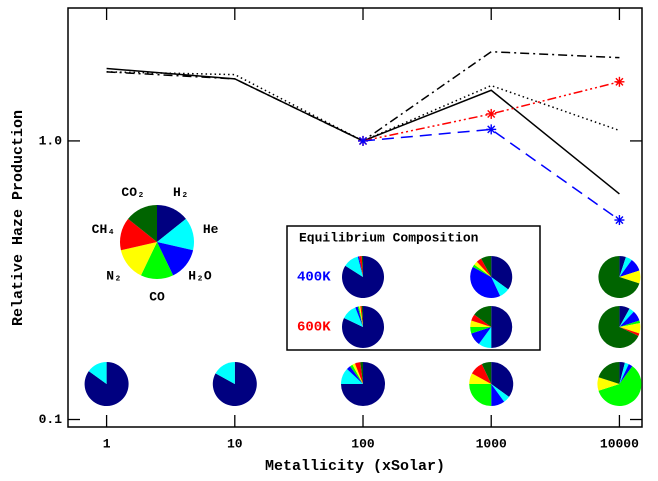 Image resolution: width=658 pixels, height=481 pixels. Describe the element at coordinates (18, 218) in the screenshot. I see `y-axis-label: Relative Haze Production` at that location.